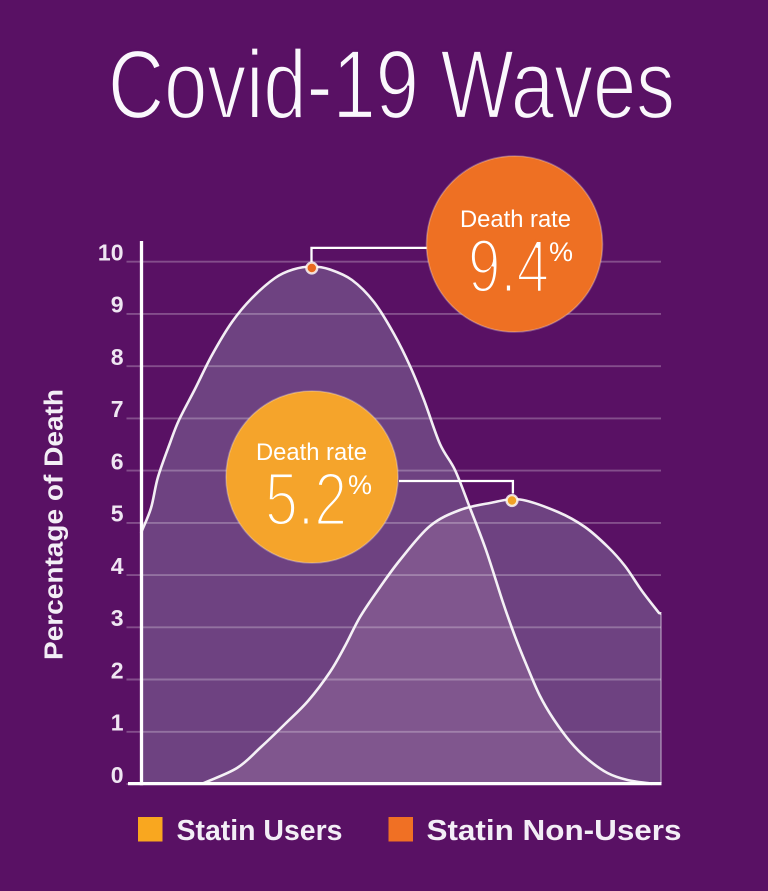 This screenshot has height=891, width=768. What do you see at coordinates (117, 357) in the screenshot?
I see `svg-text: 8` at bounding box center [117, 357].